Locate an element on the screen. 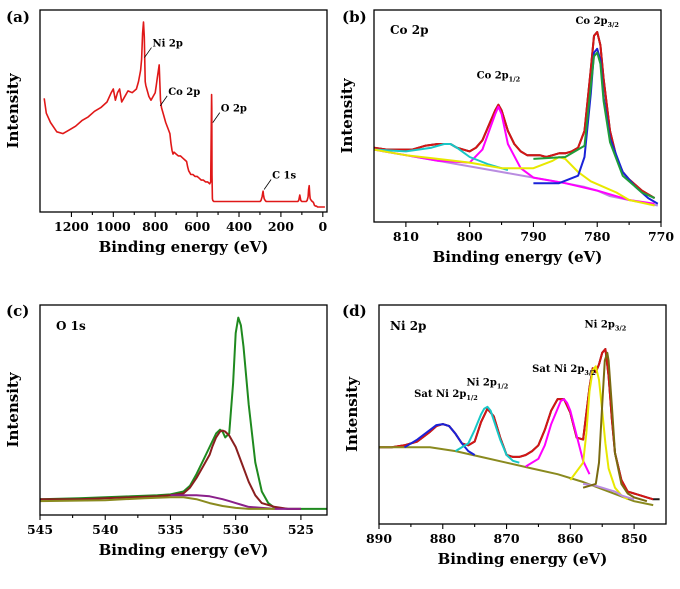  plot-frame is located at coordinates (183, 111).